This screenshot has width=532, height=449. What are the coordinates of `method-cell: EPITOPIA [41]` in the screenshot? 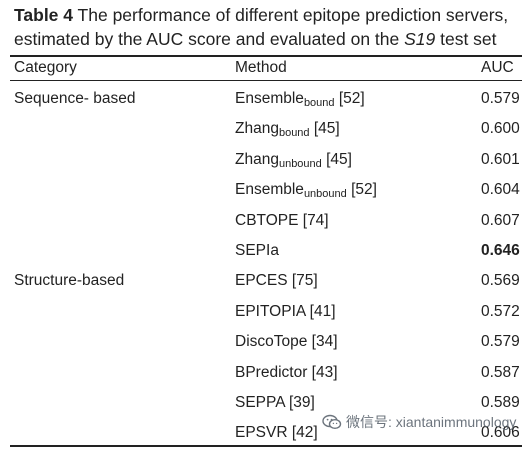 It's located at (285, 312).